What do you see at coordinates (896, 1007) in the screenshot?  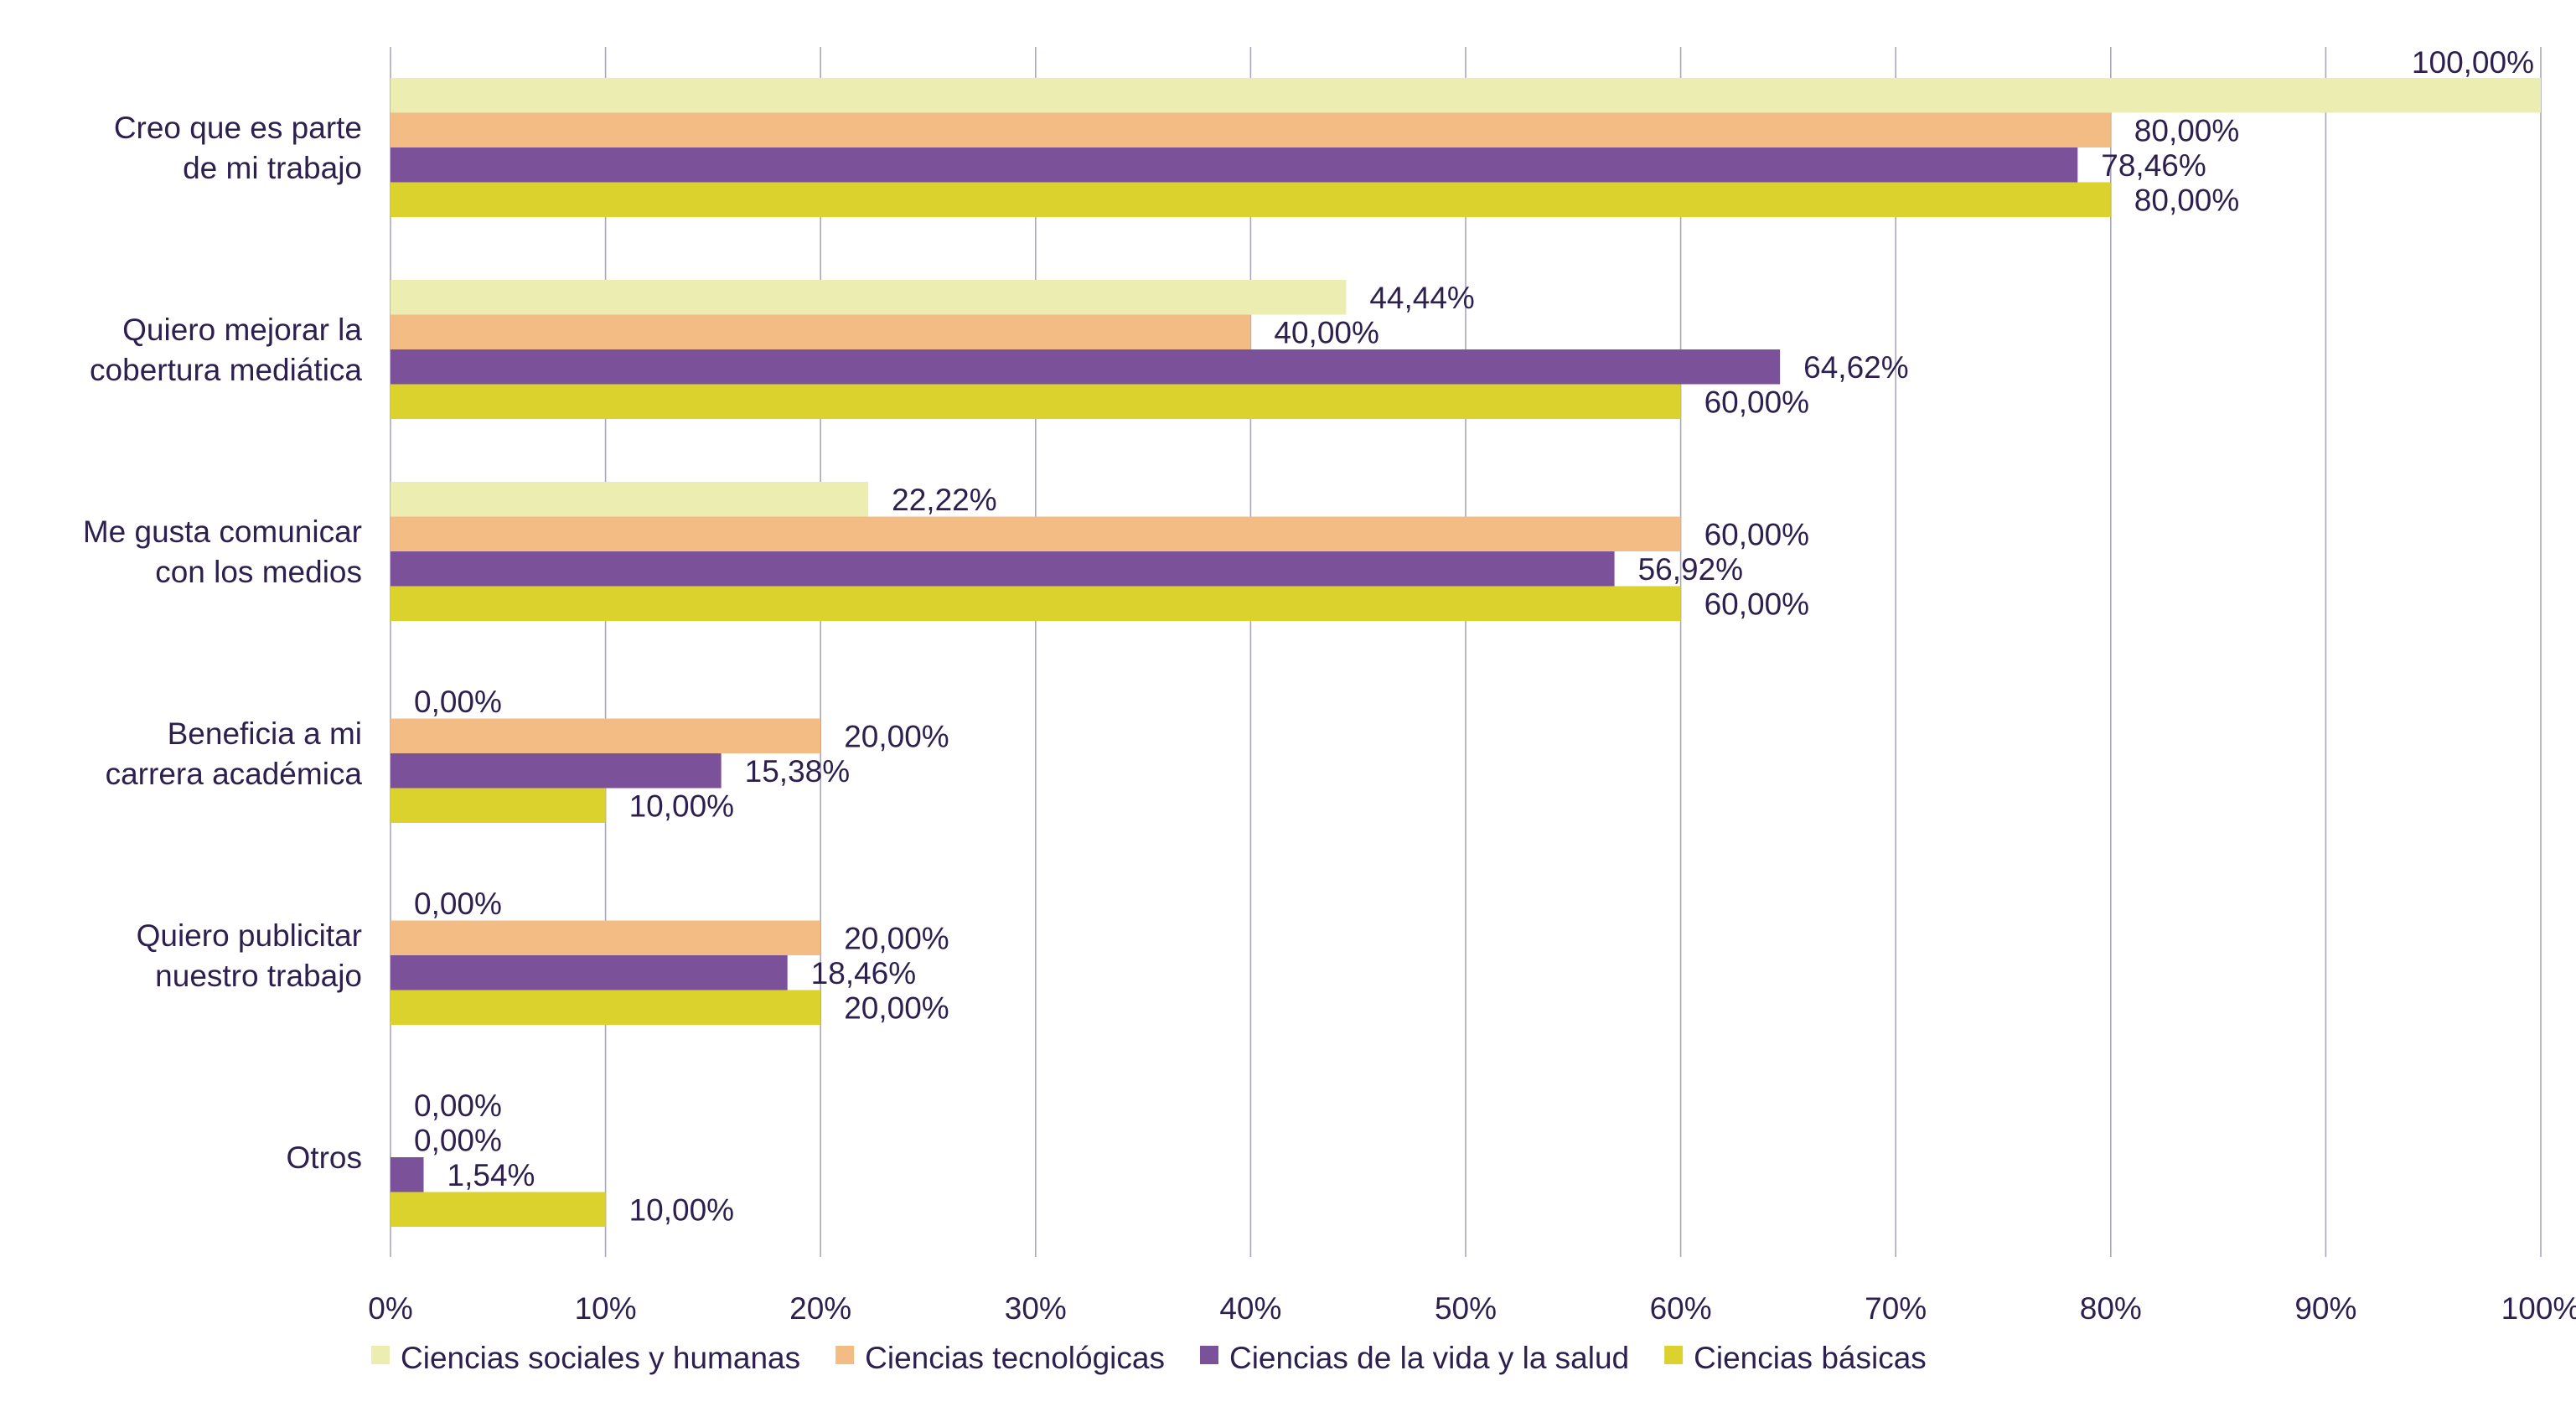 I see `data-label-5-series-4: 20,00%` at bounding box center [896, 1007].